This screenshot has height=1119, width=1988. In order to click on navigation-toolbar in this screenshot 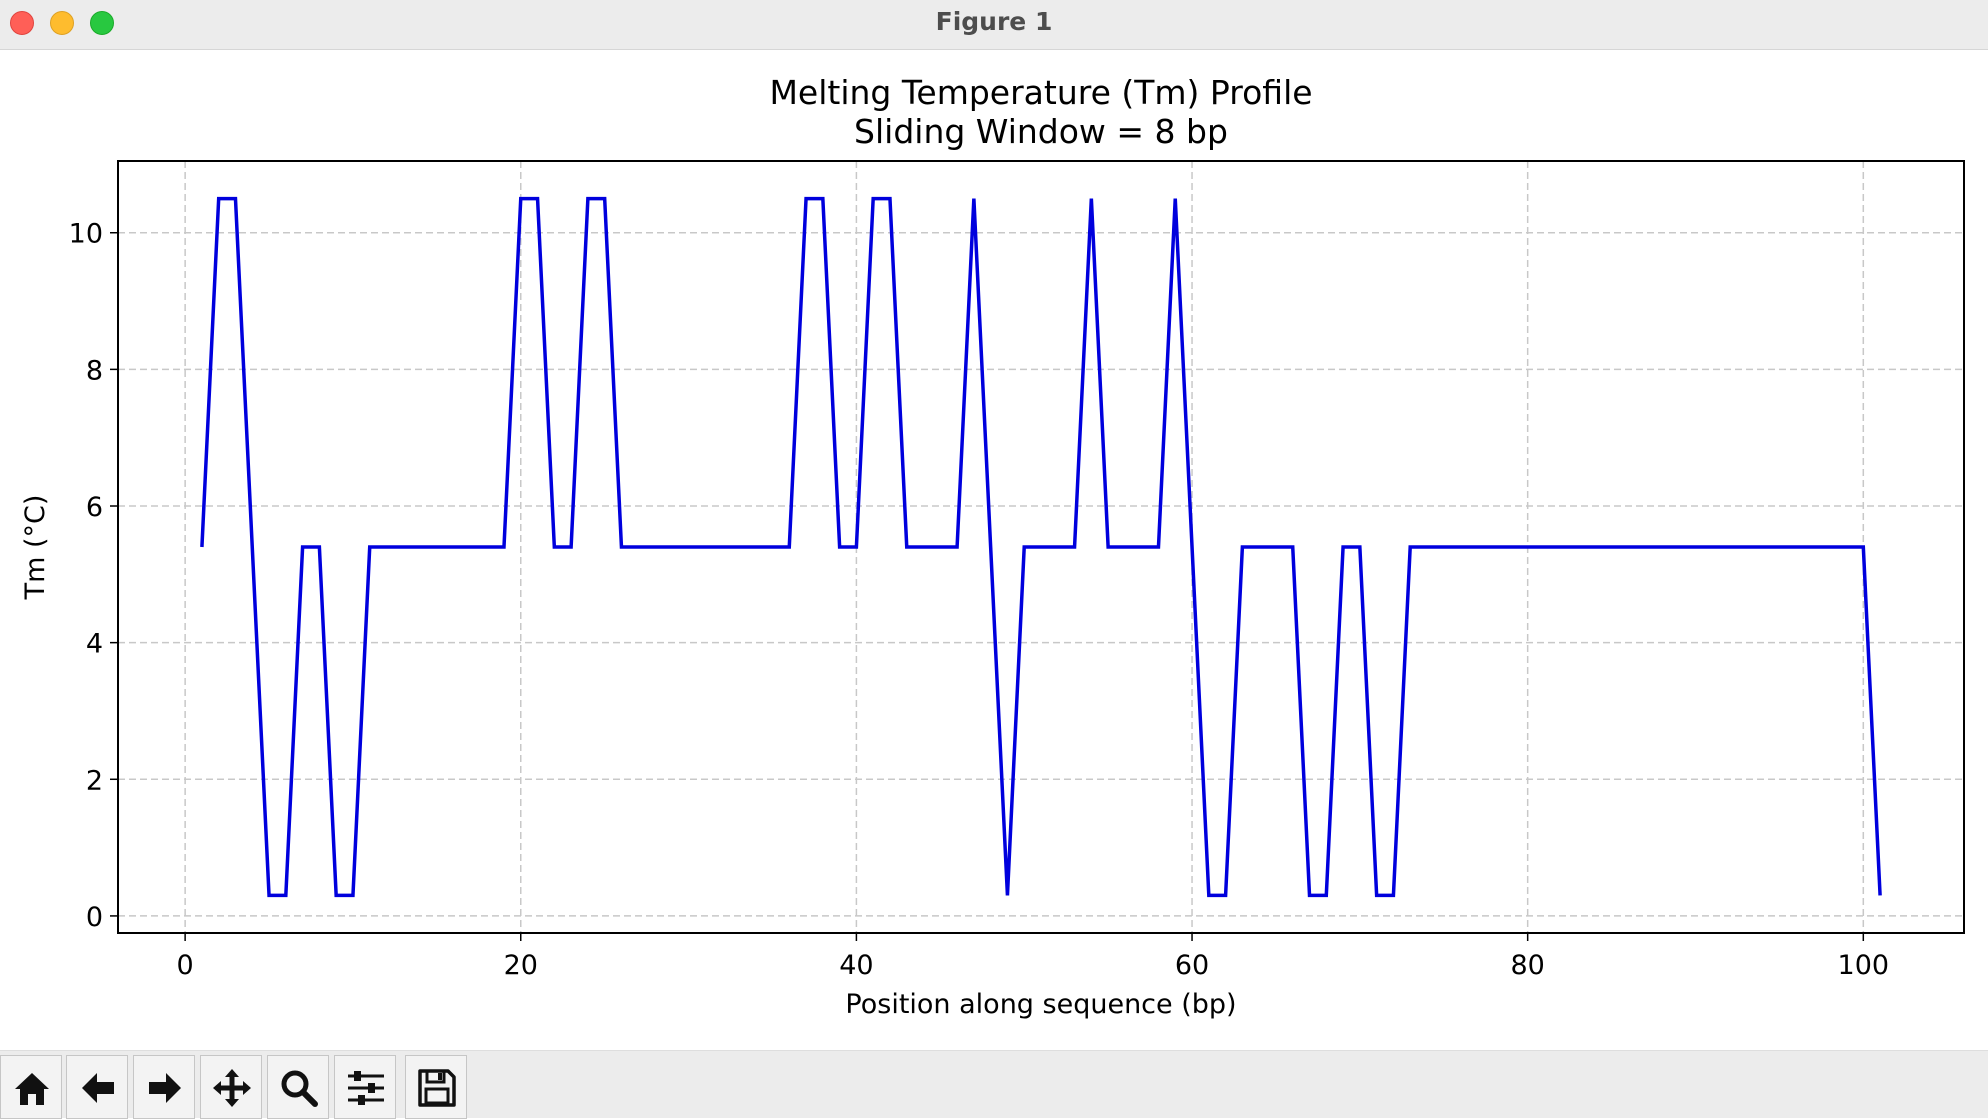, I will do `click(994, 1084)`.